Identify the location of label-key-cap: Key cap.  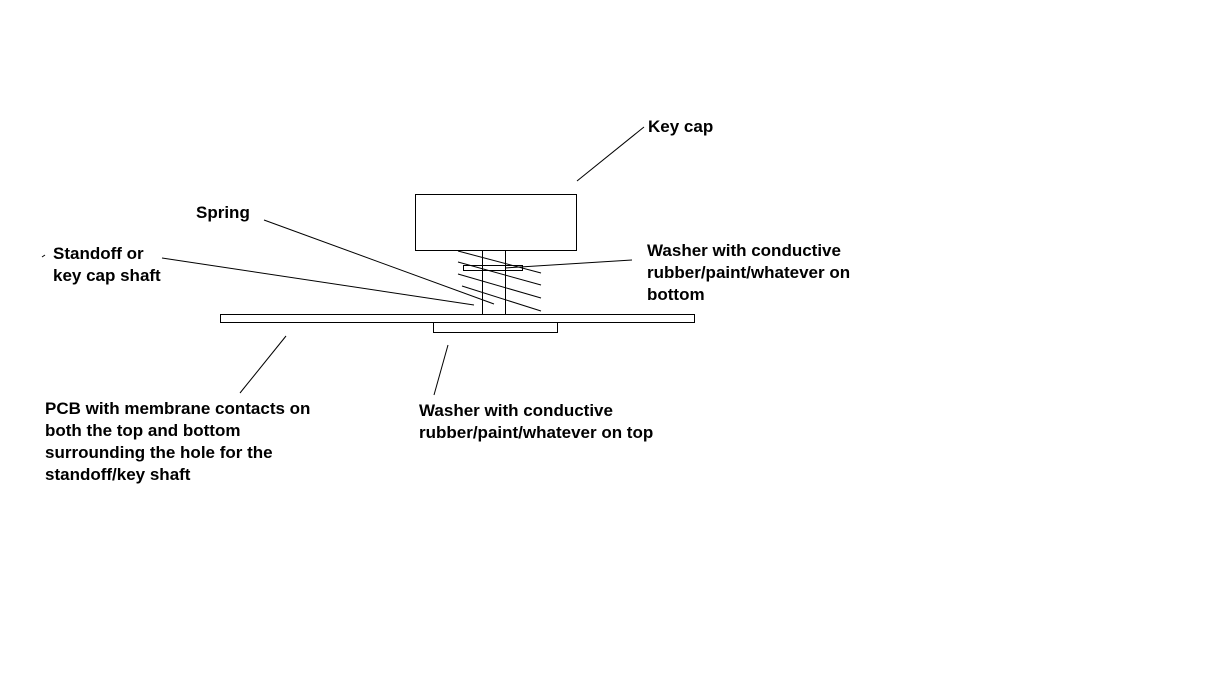
(680, 127).